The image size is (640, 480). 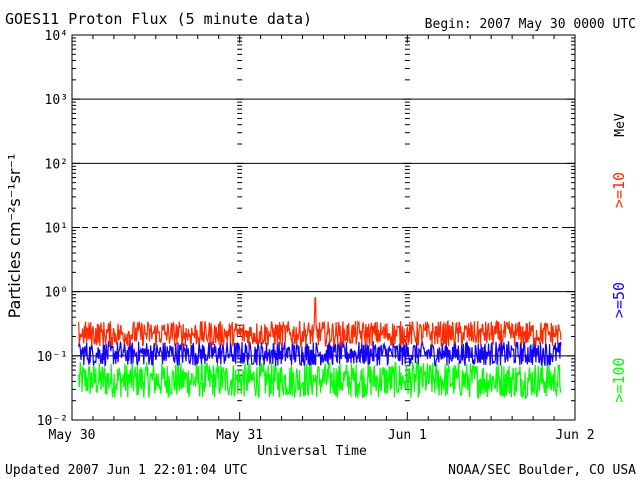 What do you see at coordinates (239, 435) in the screenshot?
I see `x-tick-label: May 31` at bounding box center [239, 435].